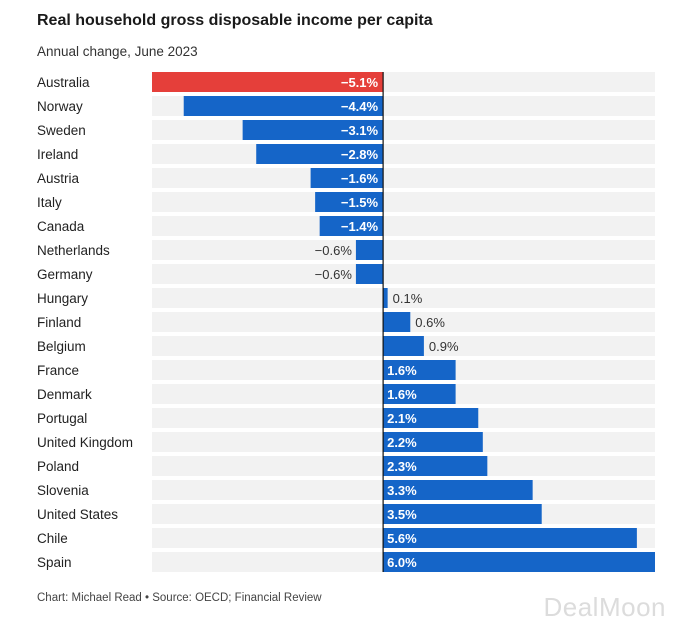 The height and width of the screenshot is (631, 680). I want to click on category-label-netherlands: Netherlands, so click(73, 250).